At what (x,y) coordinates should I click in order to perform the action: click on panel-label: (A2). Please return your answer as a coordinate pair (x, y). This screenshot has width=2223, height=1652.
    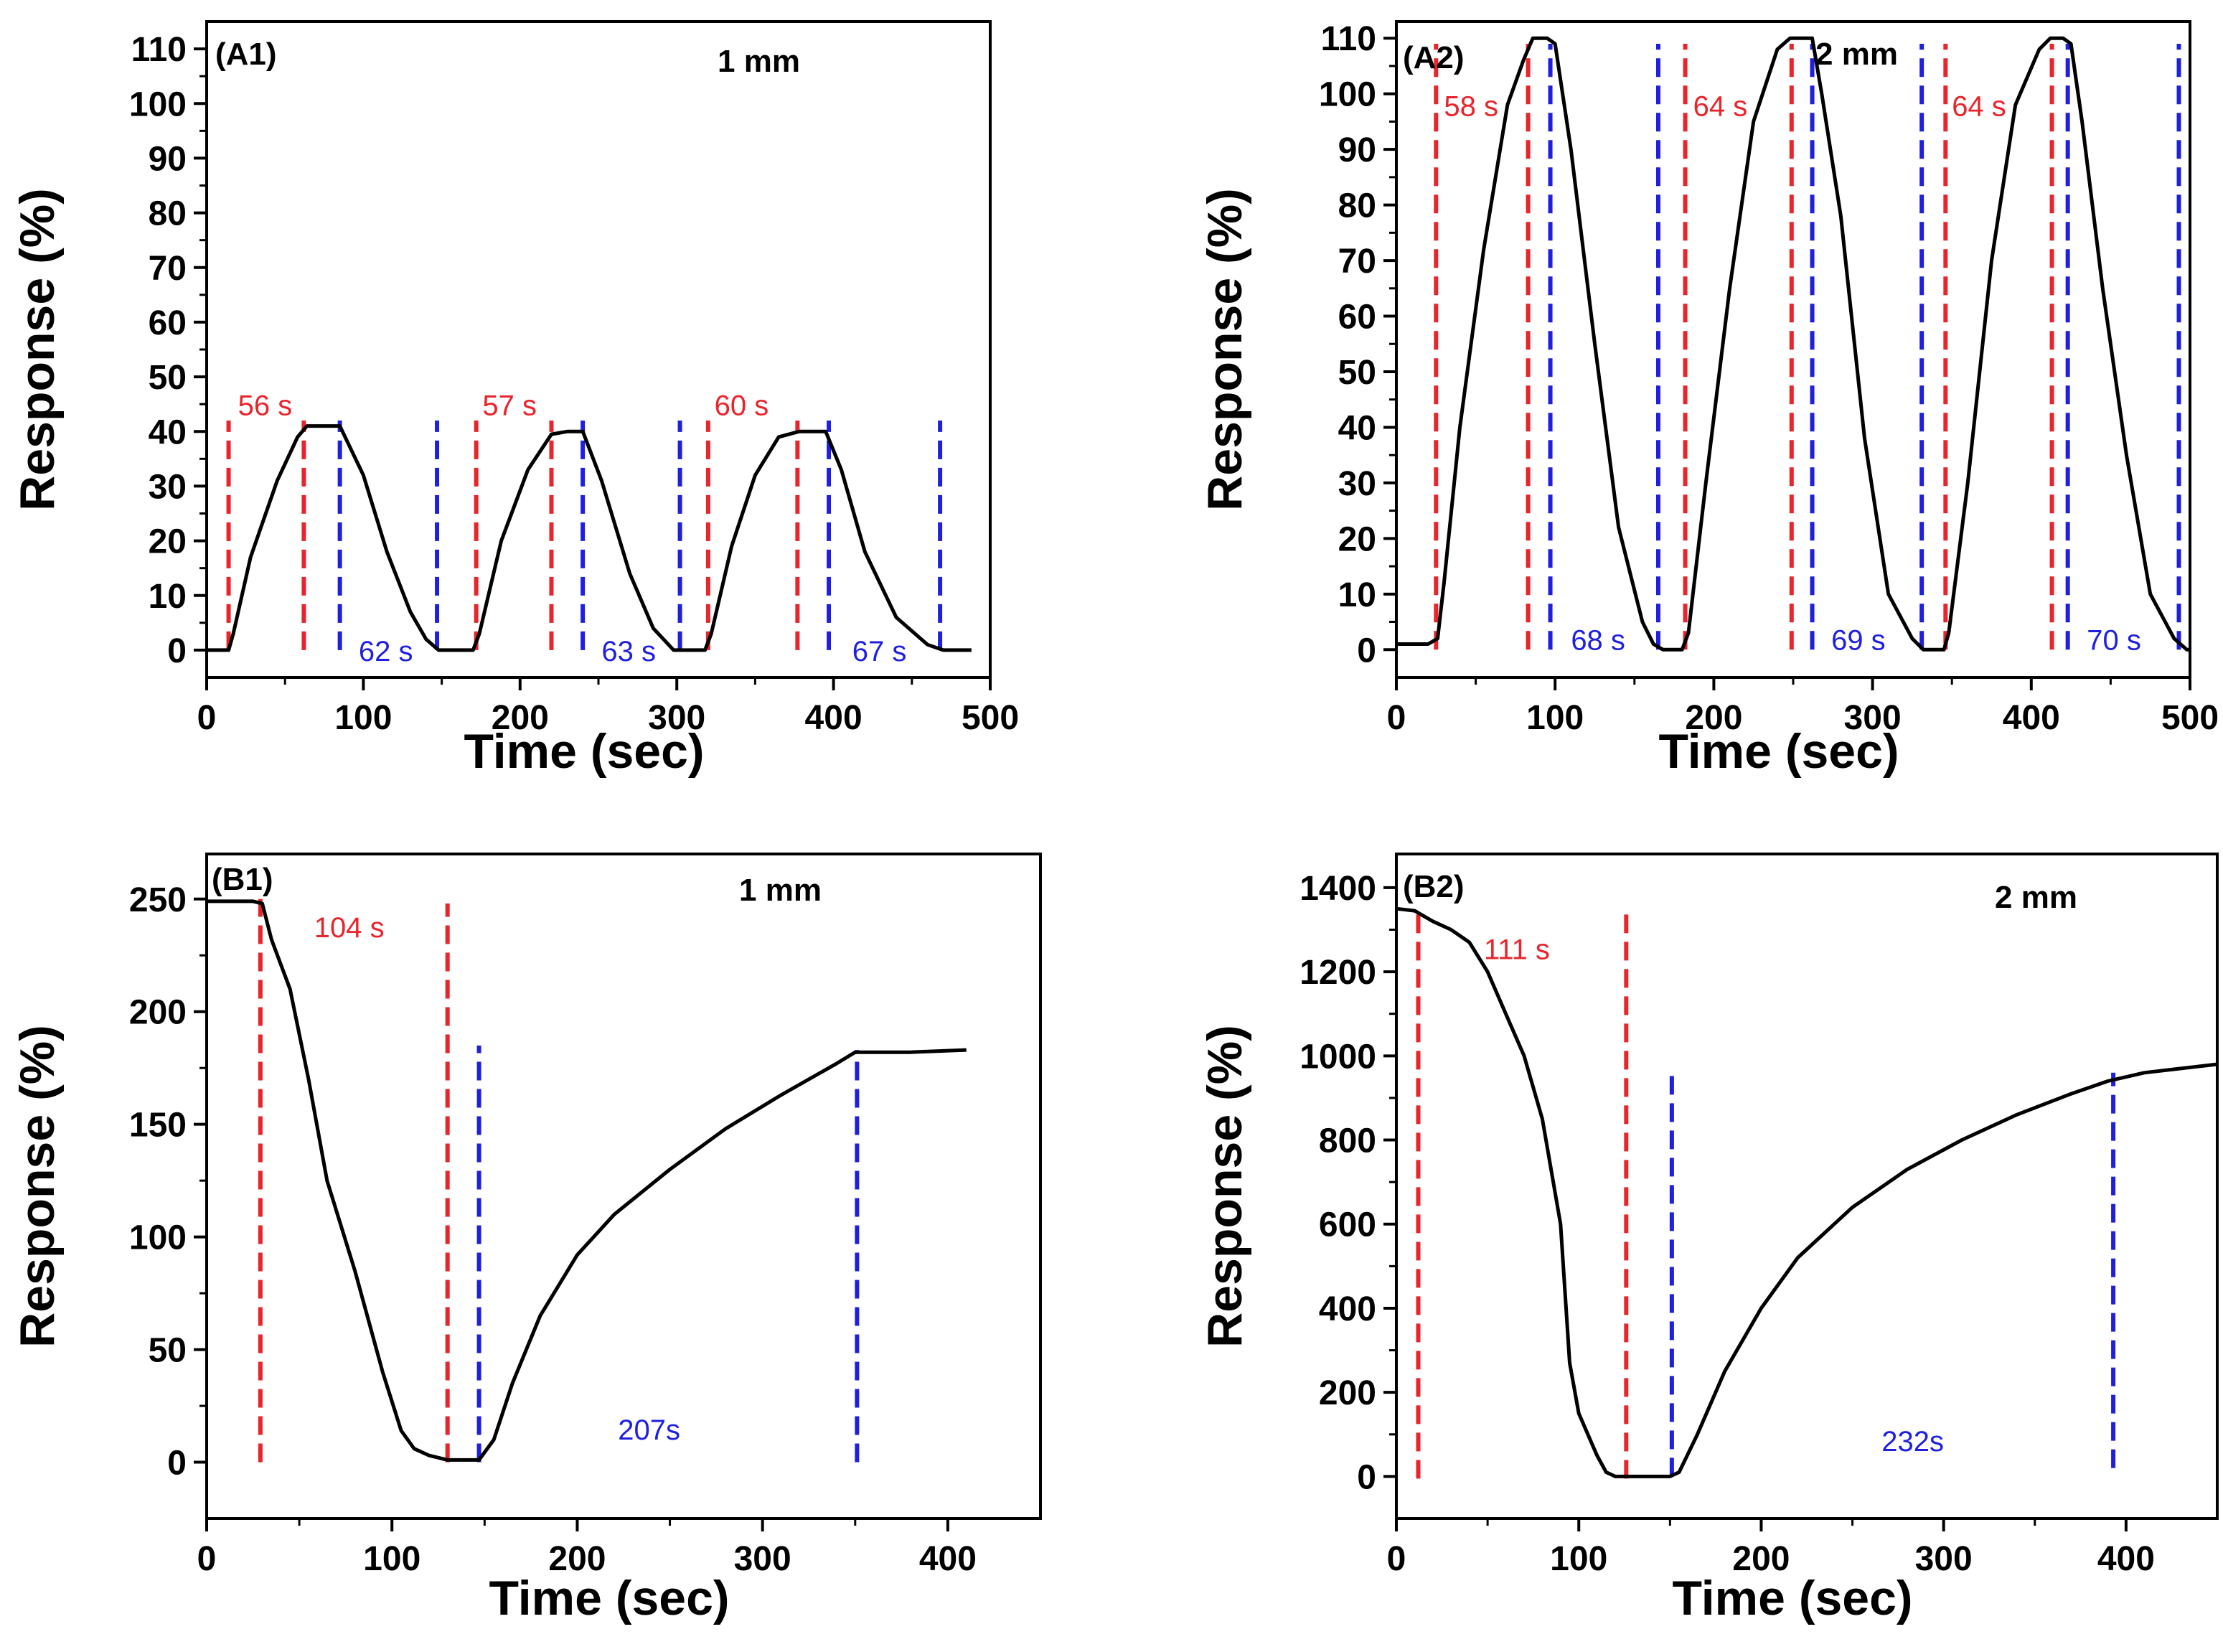
    Looking at the image, I should click on (1434, 57).